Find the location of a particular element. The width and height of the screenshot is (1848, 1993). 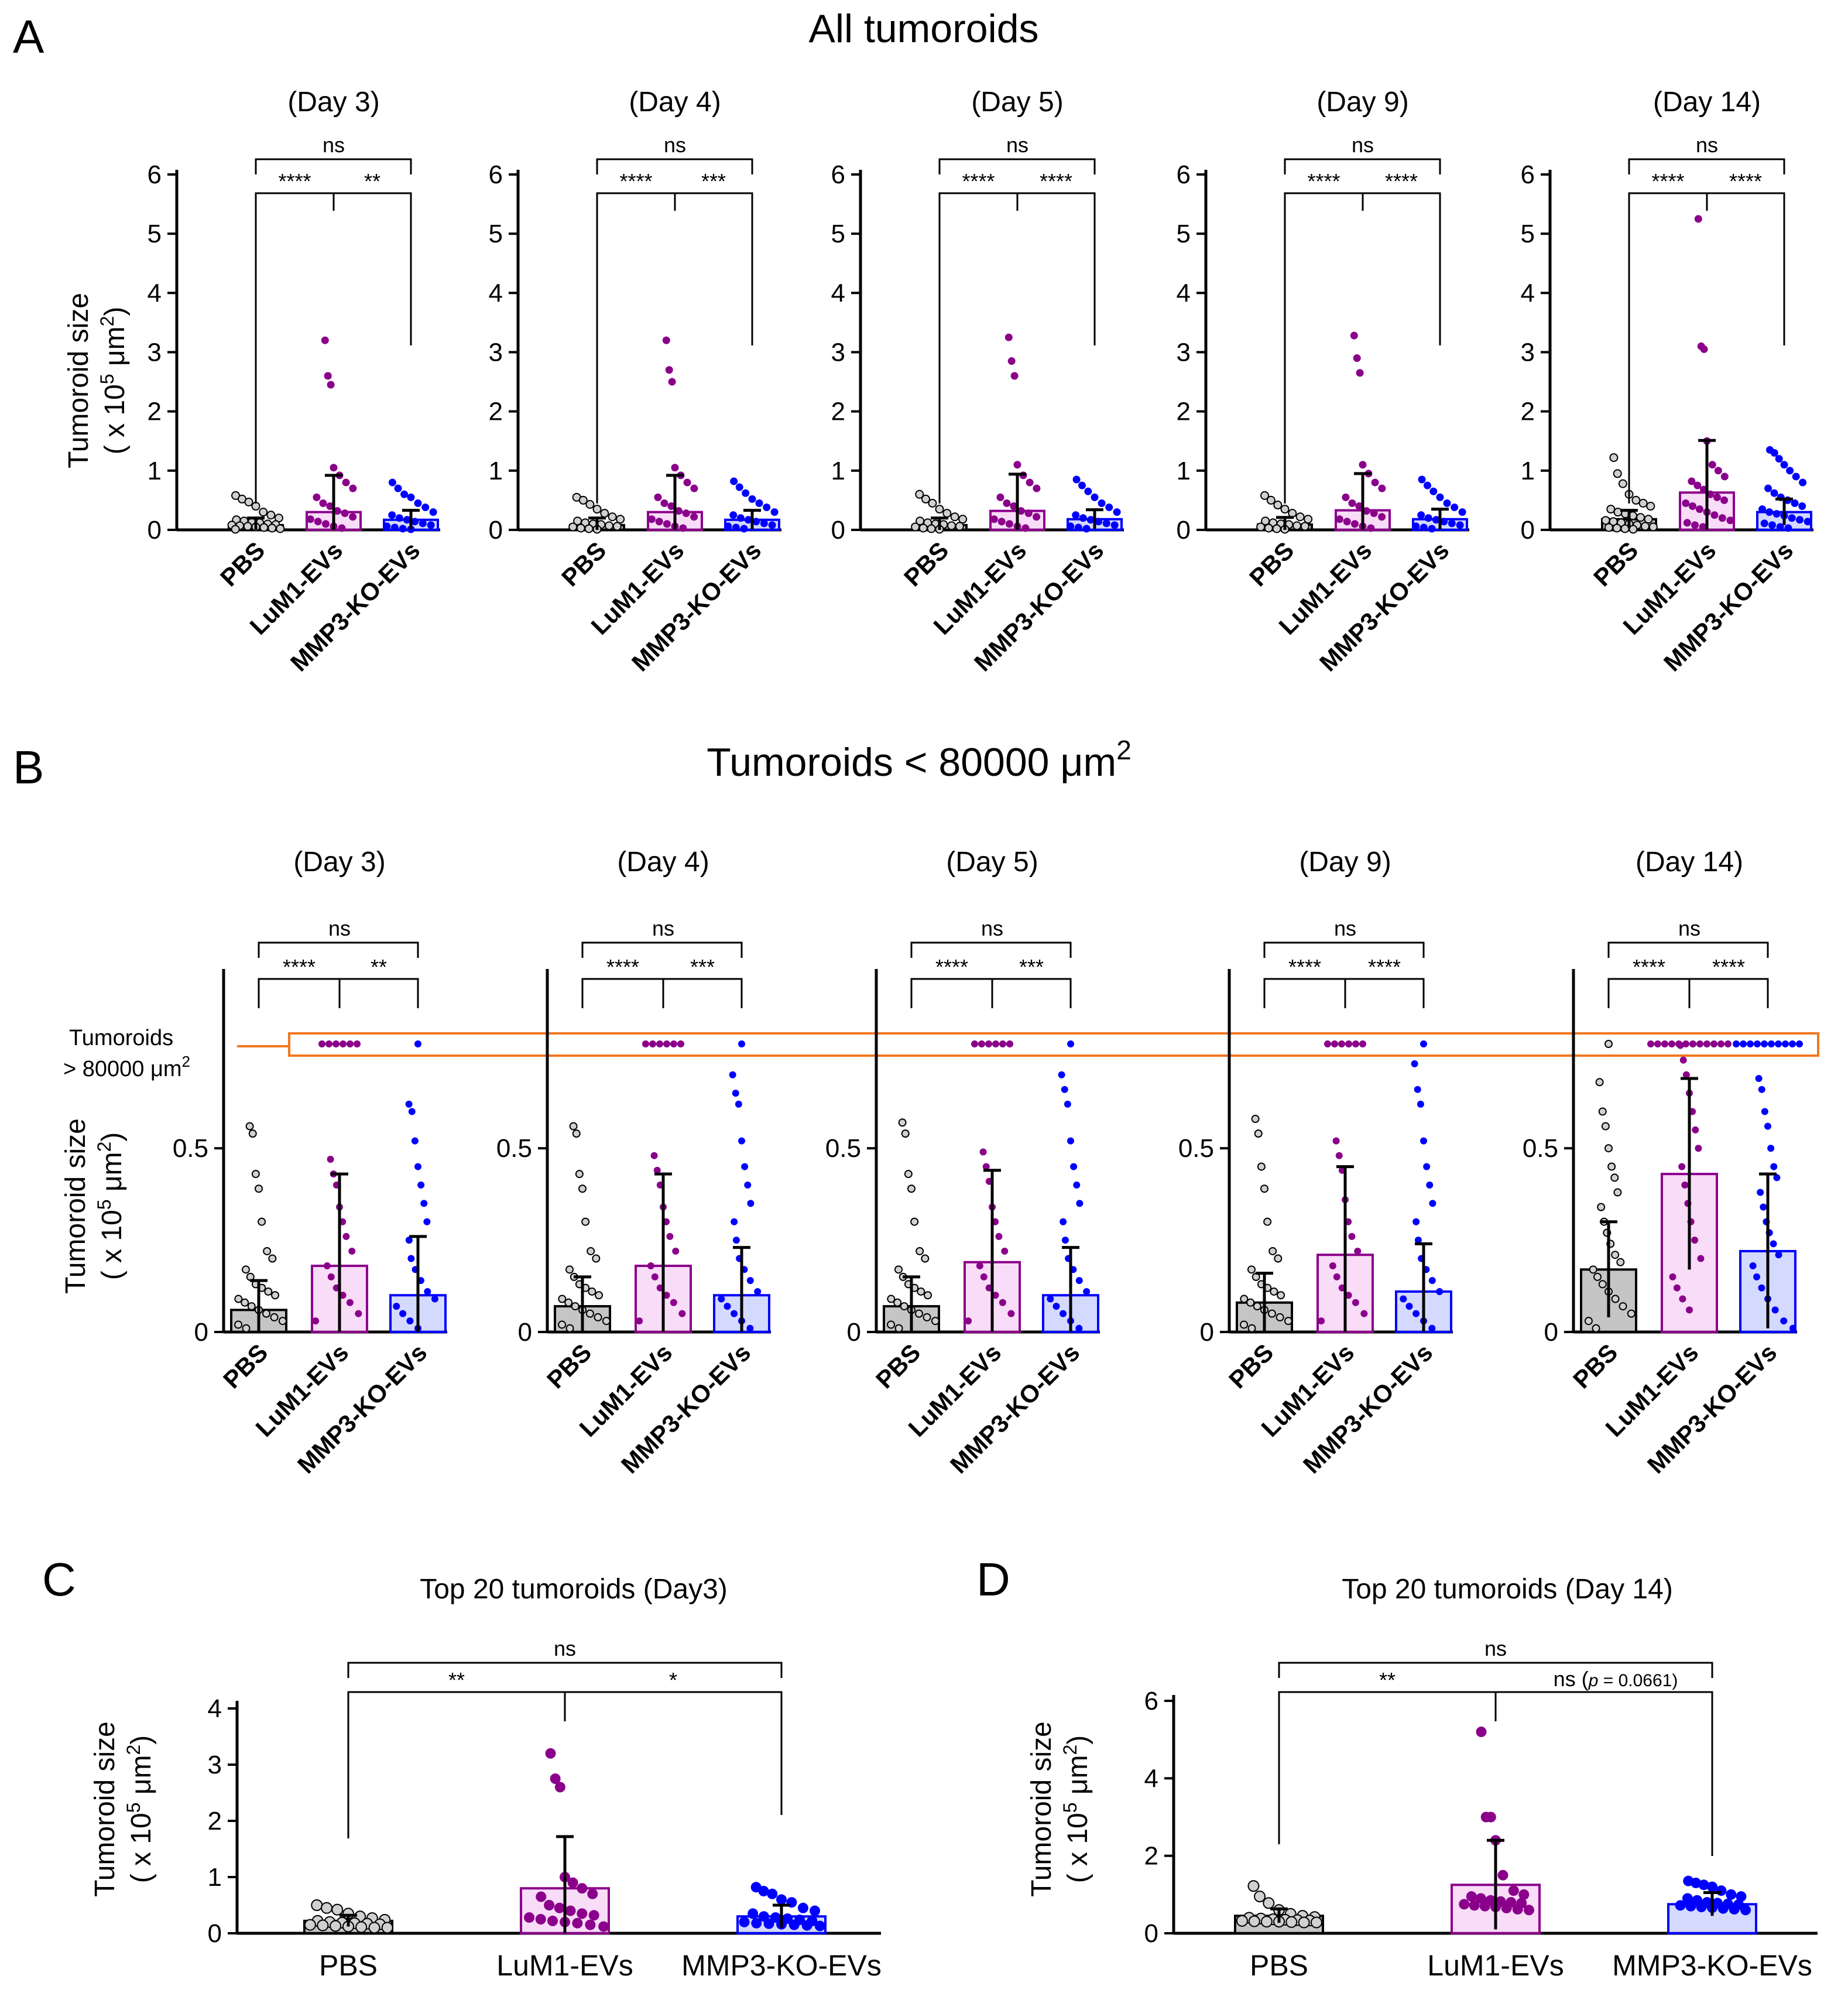

category-label: PBS is located at coordinates (1615, 563).